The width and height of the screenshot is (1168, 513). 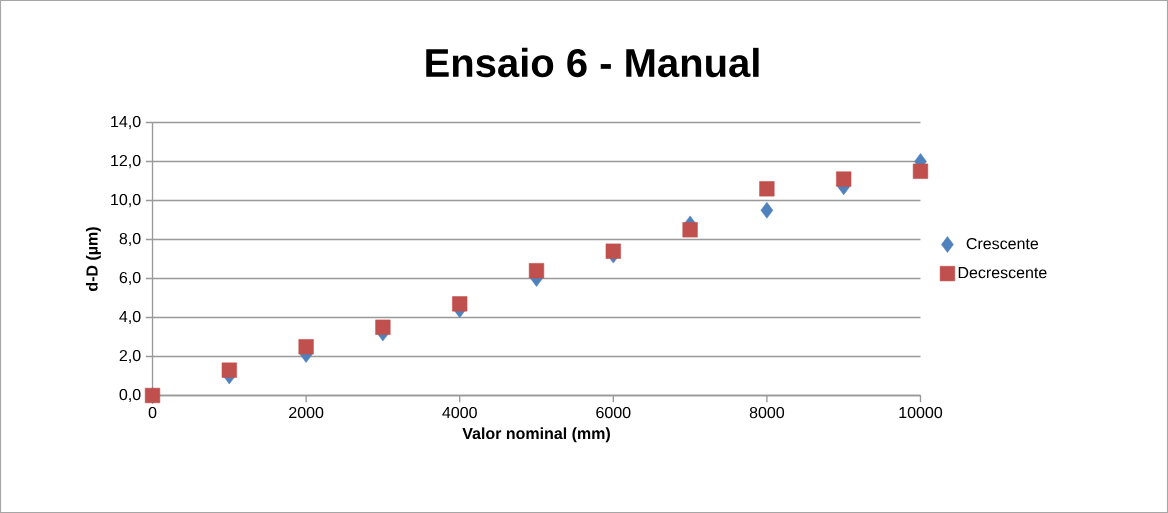 I want to click on x-axis-title: Valor nominal (mm), so click(x=536, y=435).